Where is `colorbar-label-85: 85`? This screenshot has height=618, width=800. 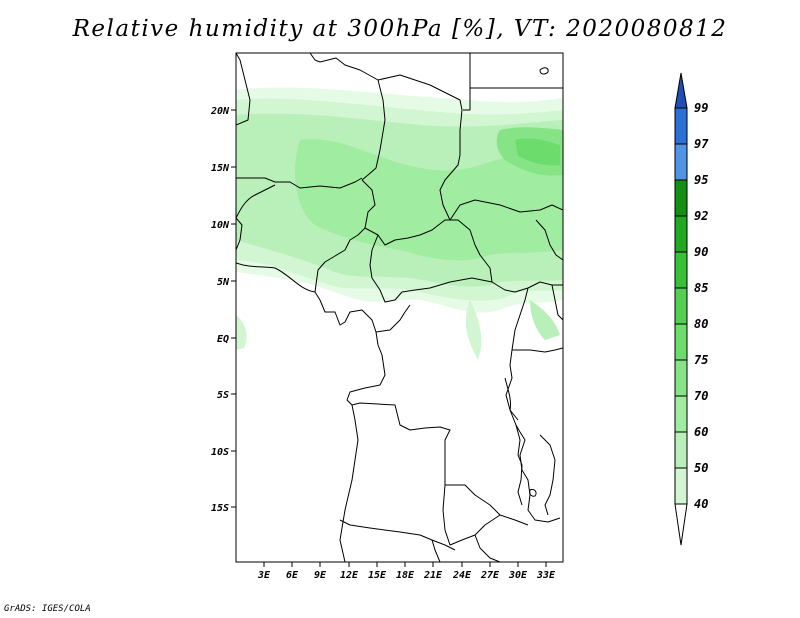 colorbar-label-85: 85 is located at coordinates (701, 288).